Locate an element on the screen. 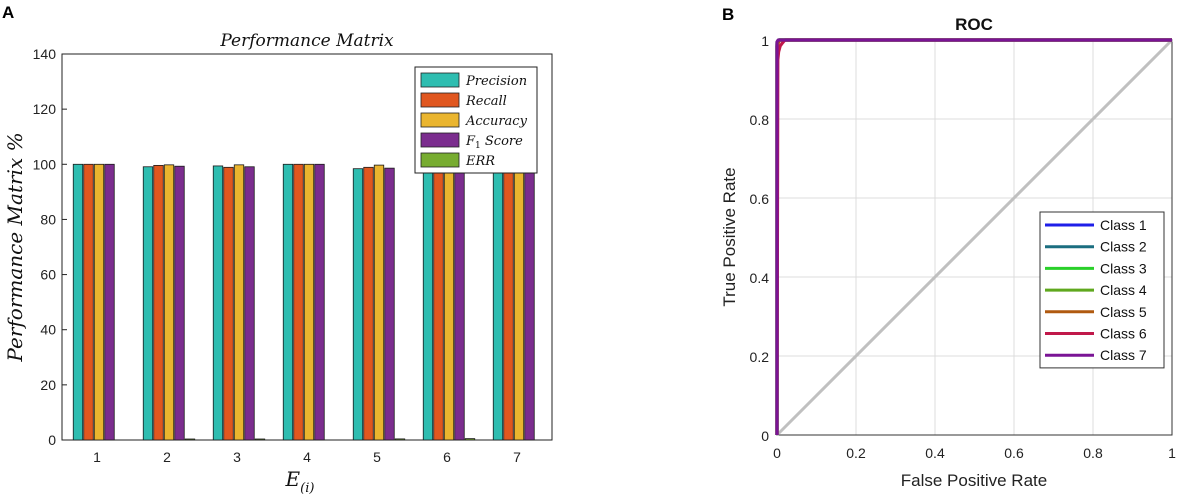 The width and height of the screenshot is (1179, 497). bar-y-axis-label: Performance Matrix % is located at coordinates (15, 247).